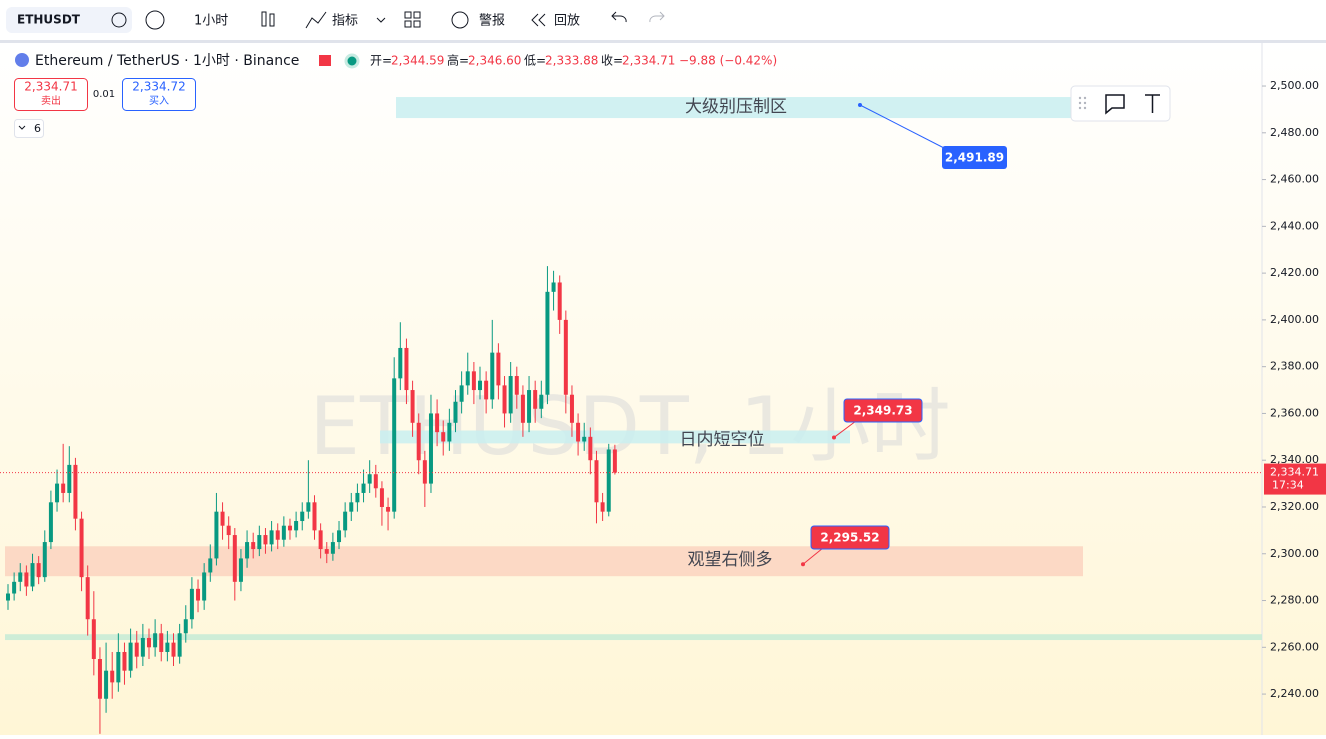 Image resolution: width=1326 pixels, height=739 pixels. I want to click on icon, so click(119, 20).